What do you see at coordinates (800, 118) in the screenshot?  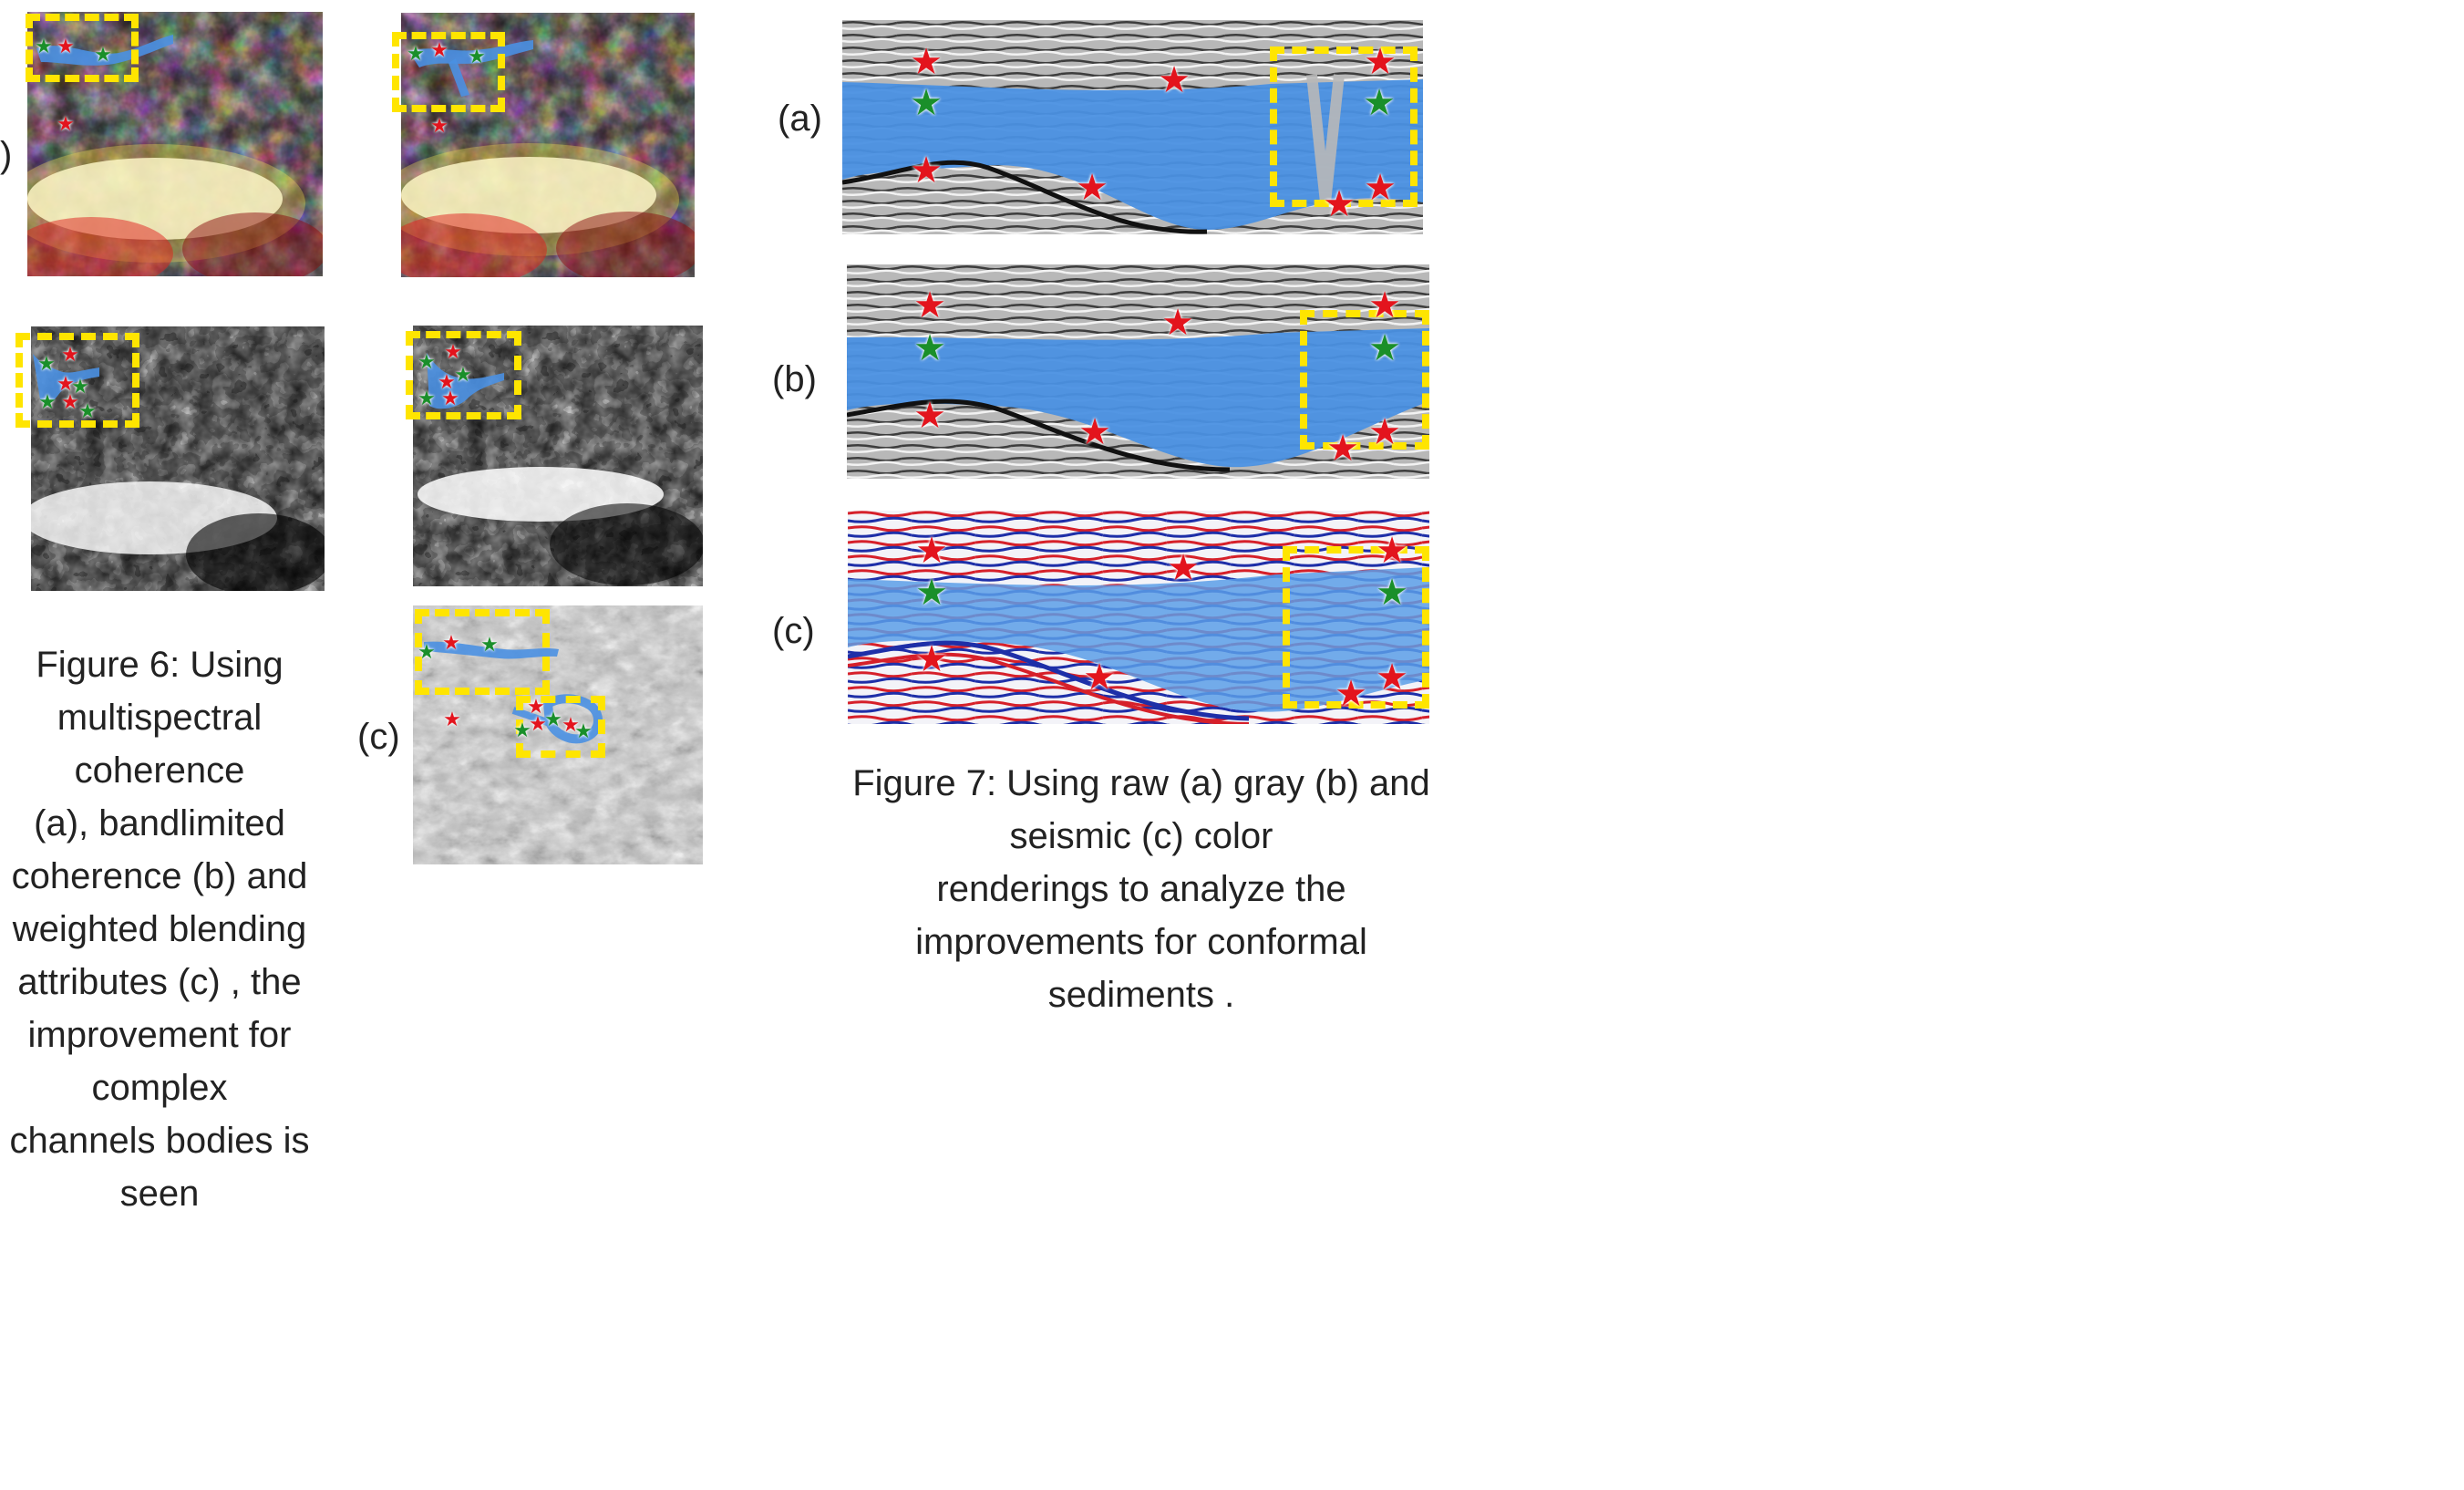 I see `fig7-label-a: (a)` at bounding box center [800, 118].